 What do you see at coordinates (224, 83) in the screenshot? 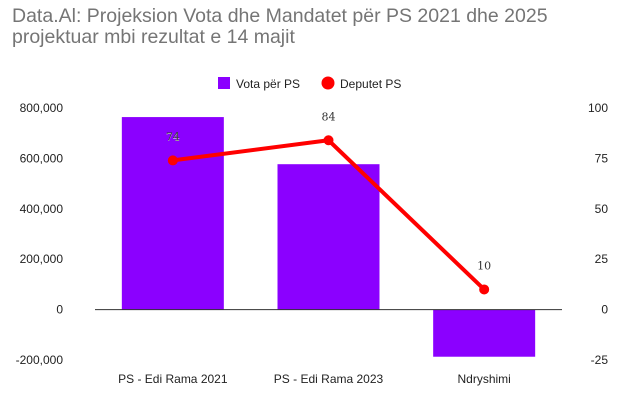
I see `legend-swatch-votes` at bounding box center [224, 83].